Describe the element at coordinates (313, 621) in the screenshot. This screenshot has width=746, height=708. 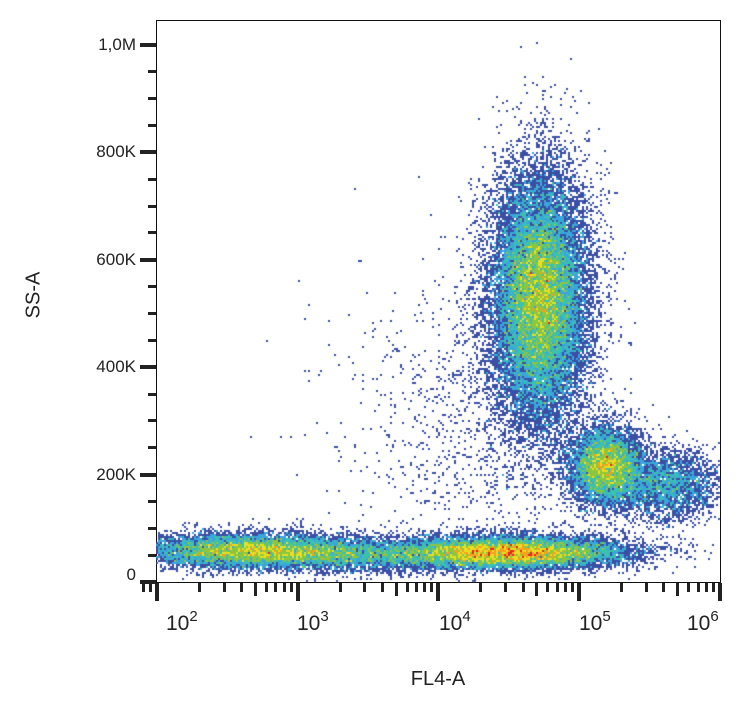
I see `x-tick-label-1000: 10³` at that location.